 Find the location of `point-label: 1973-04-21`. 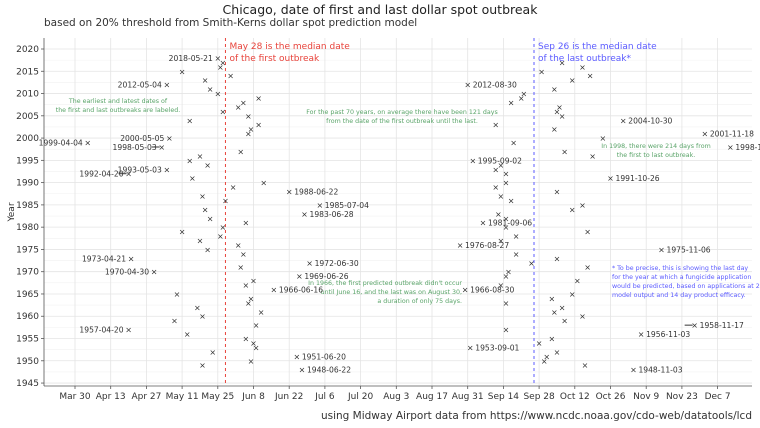

point-label: 1973-04-21 is located at coordinates (104, 258).